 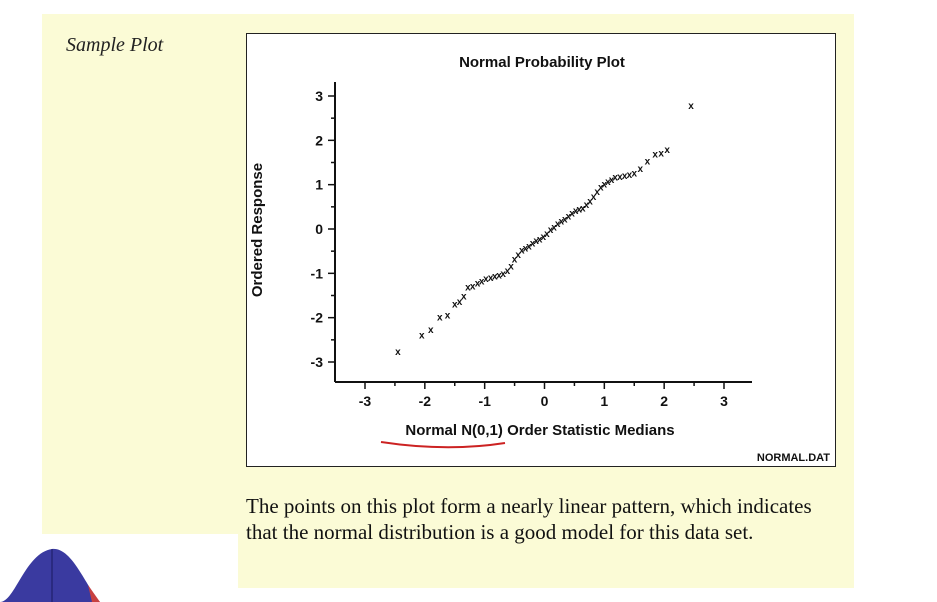 I want to click on y-tick-label: 0, so click(x=319, y=229).